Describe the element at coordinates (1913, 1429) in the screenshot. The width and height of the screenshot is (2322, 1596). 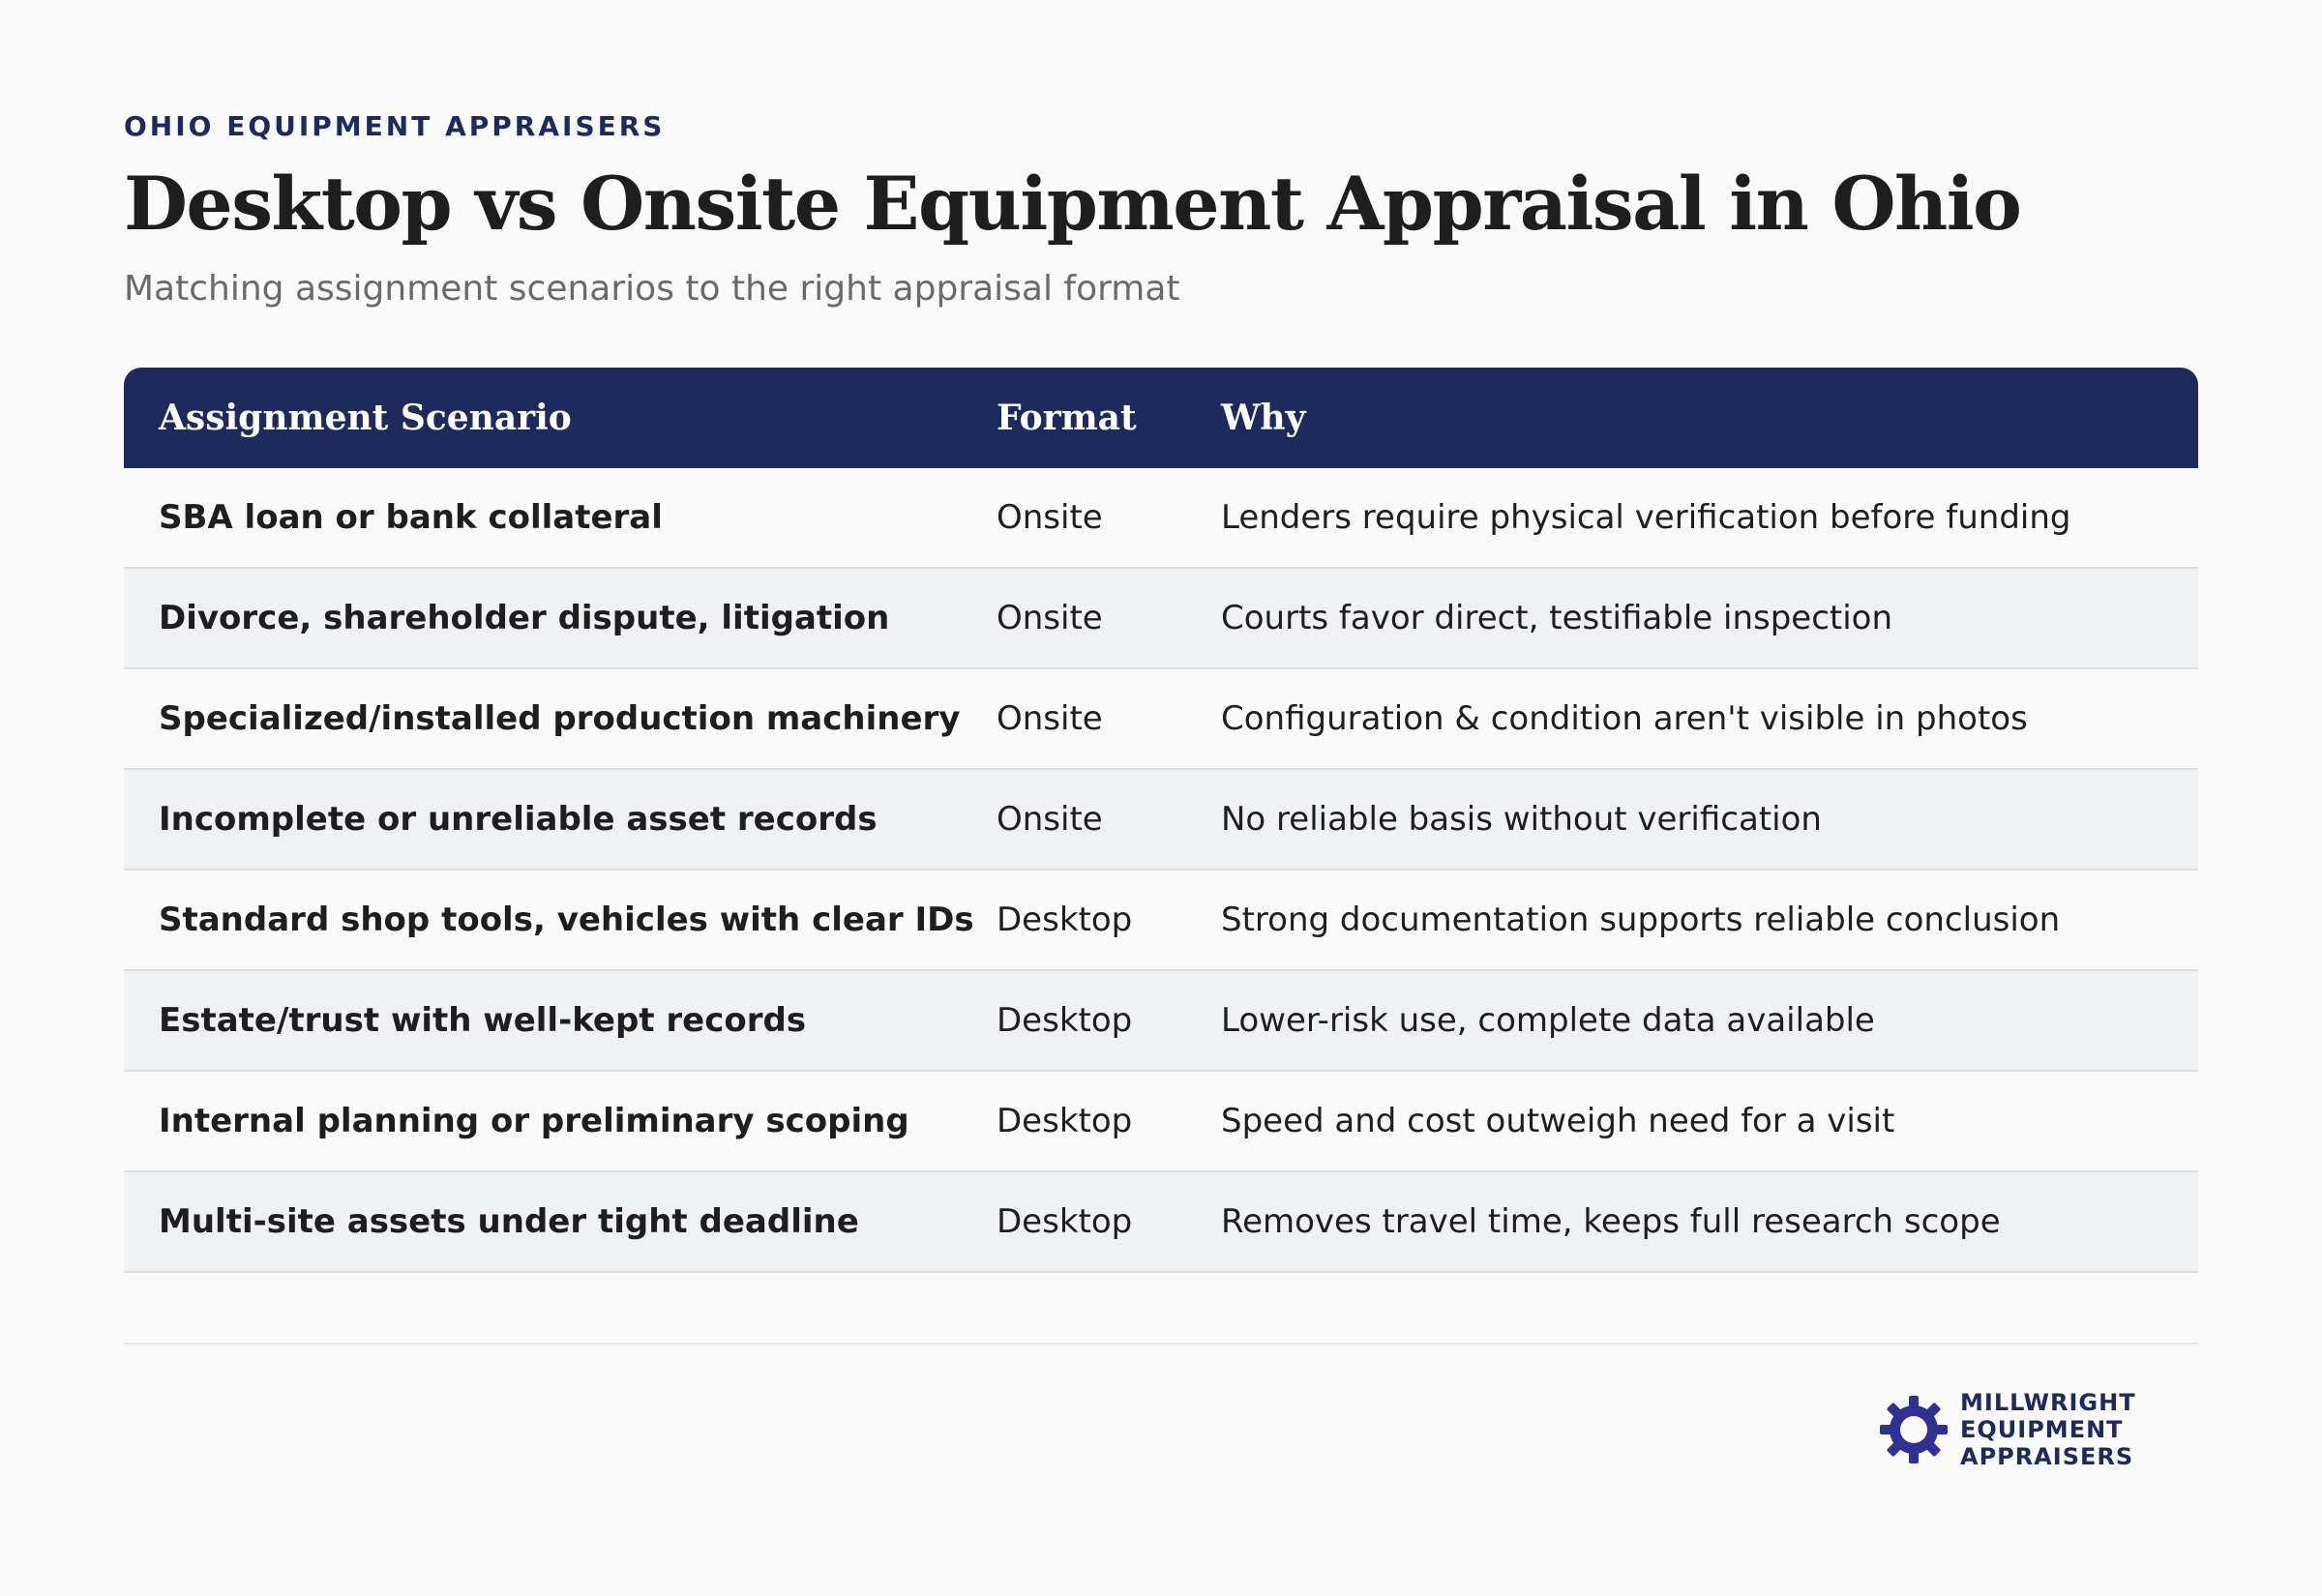
I see `gear-icon` at that location.